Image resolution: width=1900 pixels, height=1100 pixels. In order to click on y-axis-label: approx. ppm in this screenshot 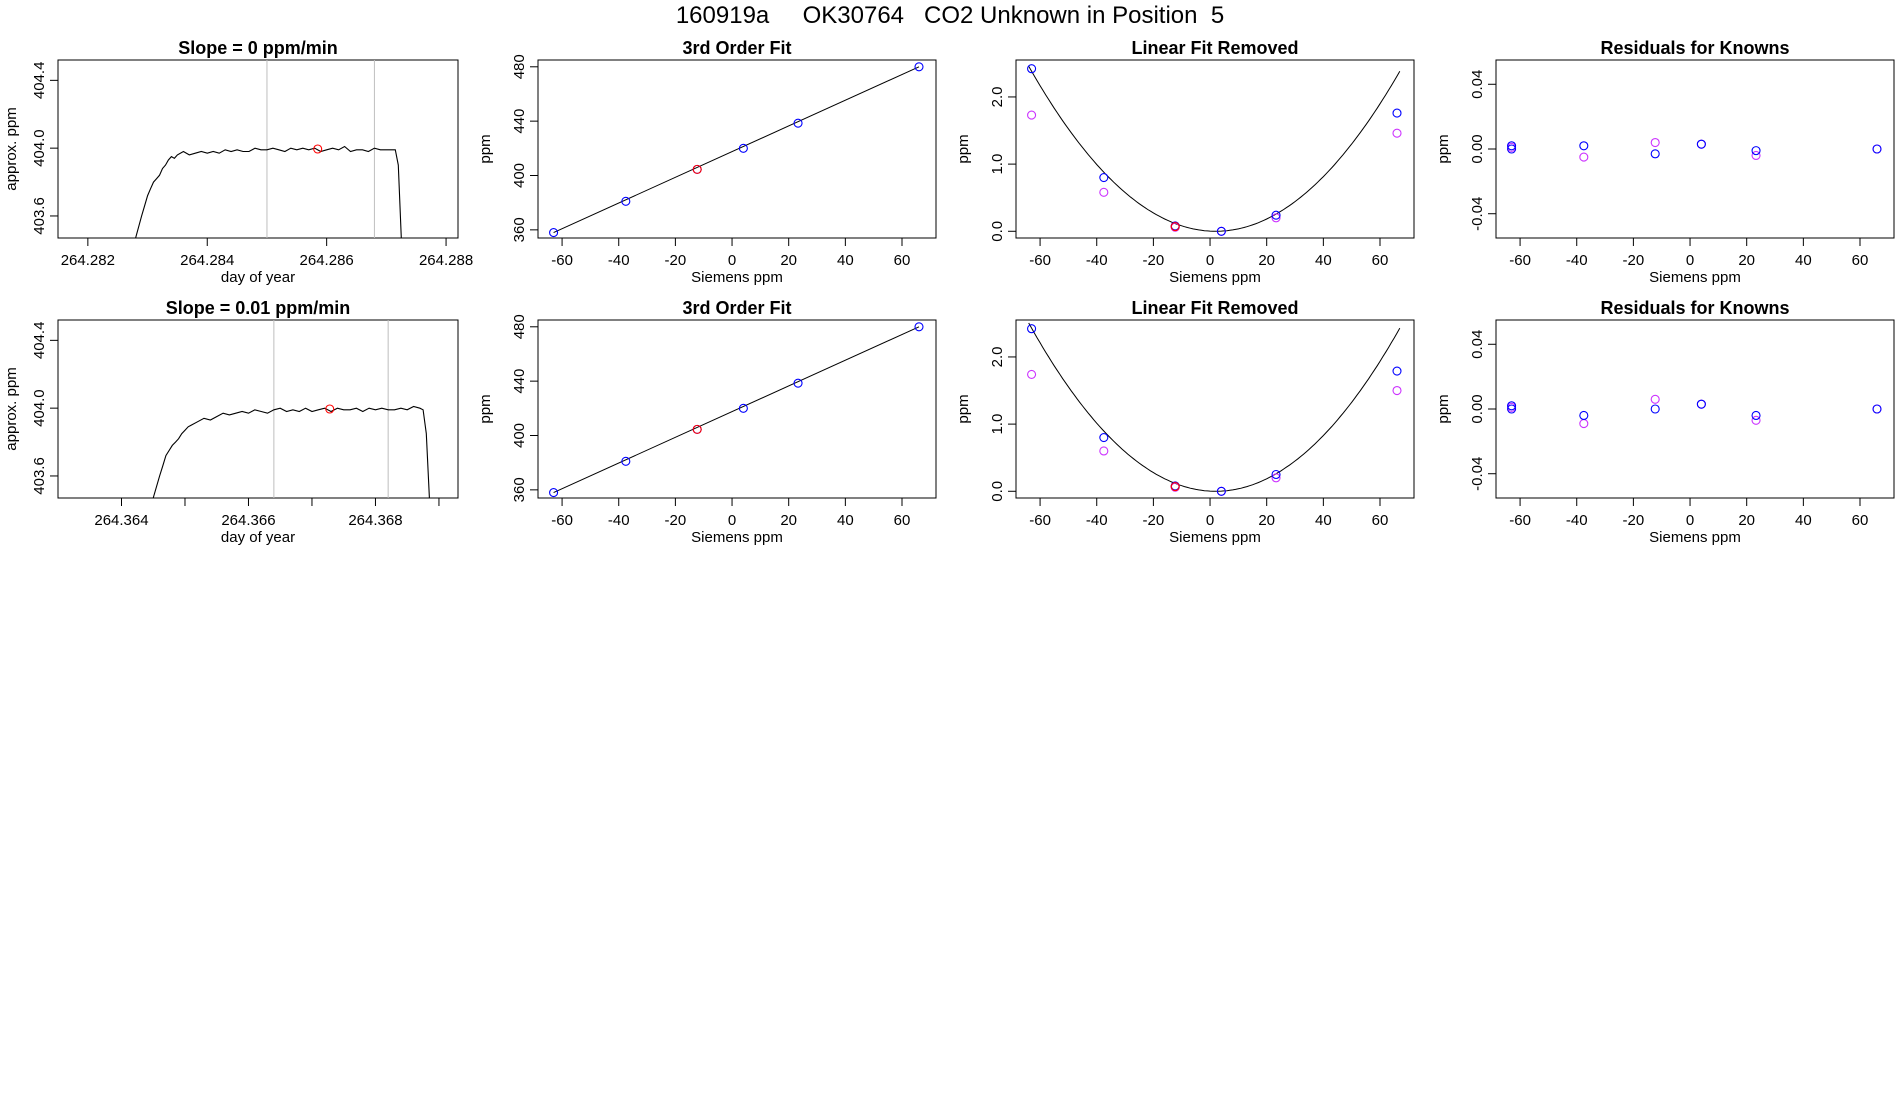, I will do `click(11, 148)`.